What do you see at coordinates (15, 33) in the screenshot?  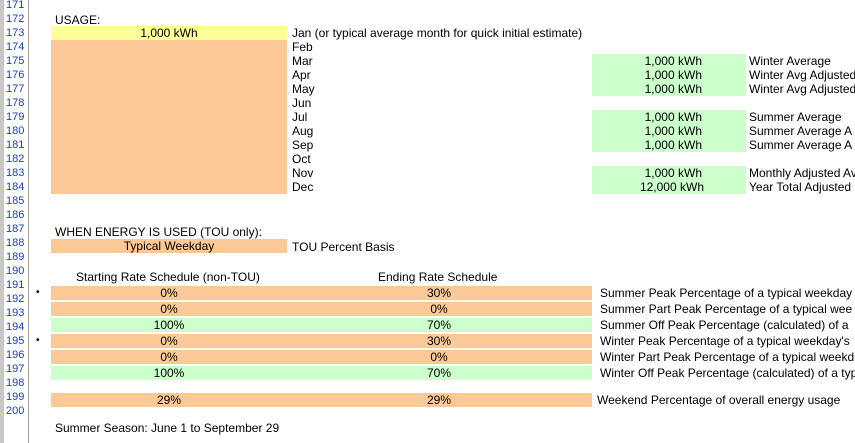 I see `row-number: 173` at bounding box center [15, 33].